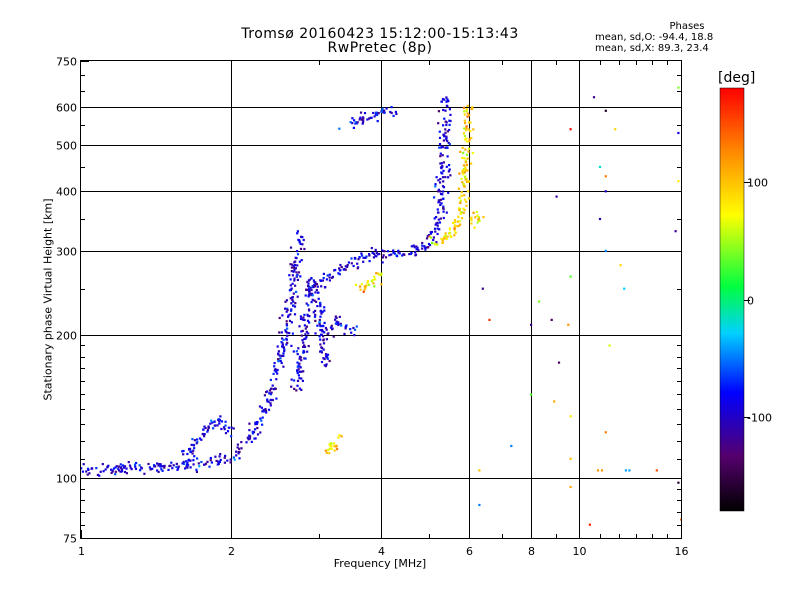  What do you see at coordinates (654, 37) in the screenshot?
I see `phase-stats-o-mode: mean, sd,O: -94.4, 18.8` at bounding box center [654, 37].